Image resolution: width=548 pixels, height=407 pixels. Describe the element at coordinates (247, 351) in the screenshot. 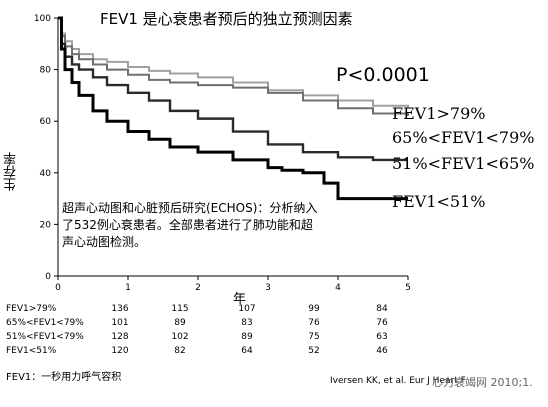

I see `risk-cell: 64` at that location.